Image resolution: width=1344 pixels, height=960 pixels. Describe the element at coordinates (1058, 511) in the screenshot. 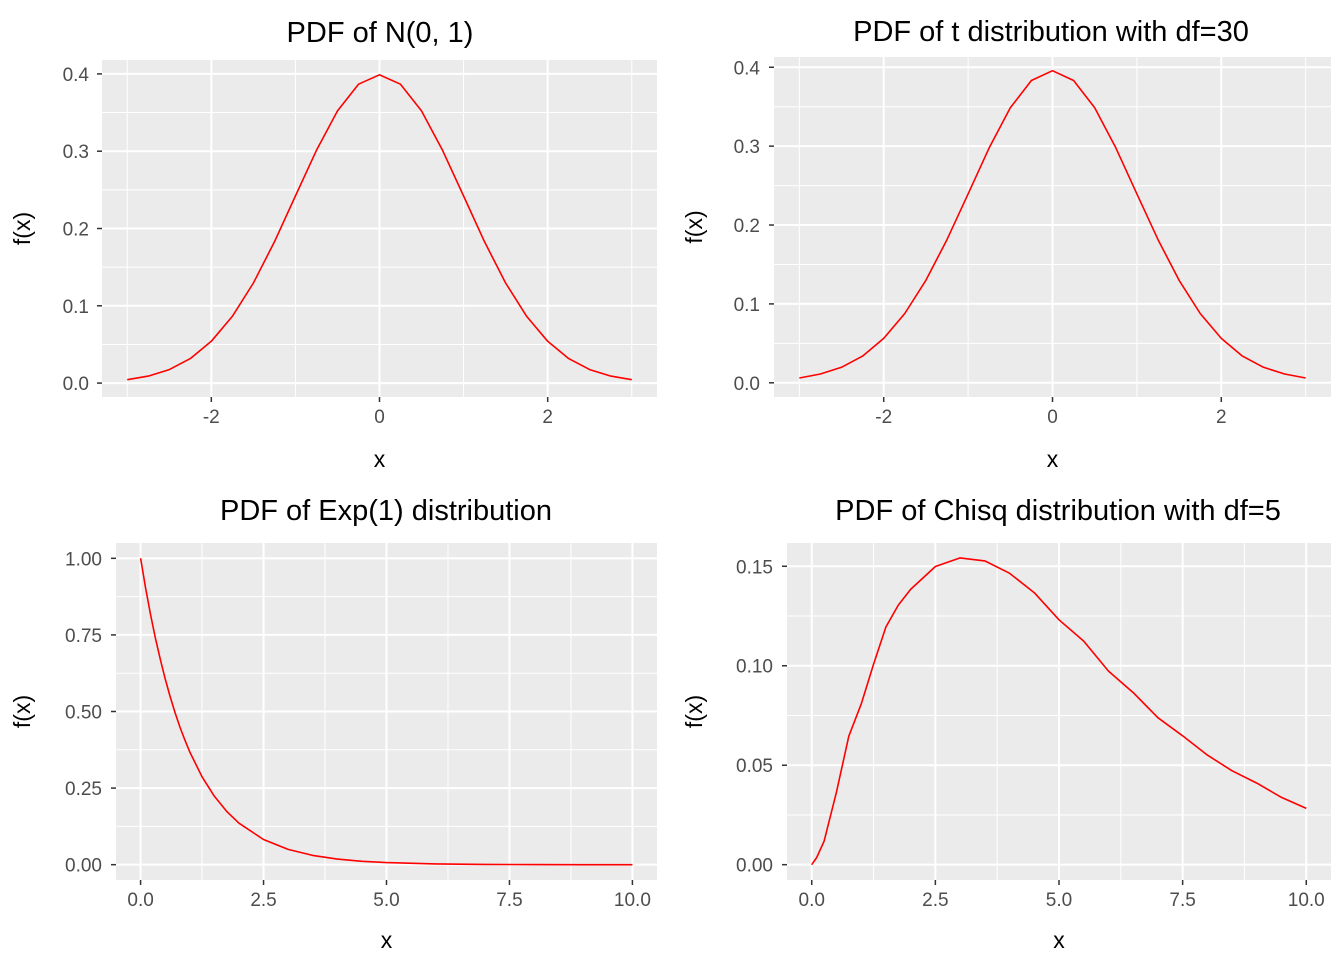

I see `chart-title: PDF of Chisq distribution with df=5` at that location.